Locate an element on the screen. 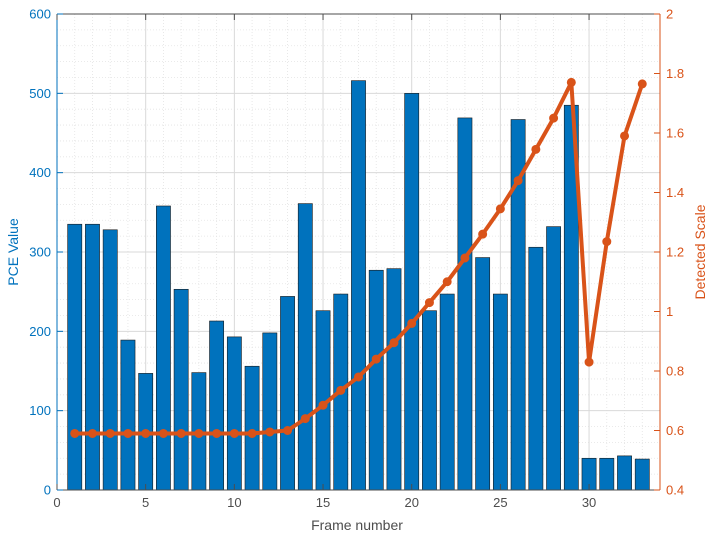 Image resolution: width=713 pixels, height=545 pixels. y-right-tick-label: 1.4 is located at coordinates (675, 192).